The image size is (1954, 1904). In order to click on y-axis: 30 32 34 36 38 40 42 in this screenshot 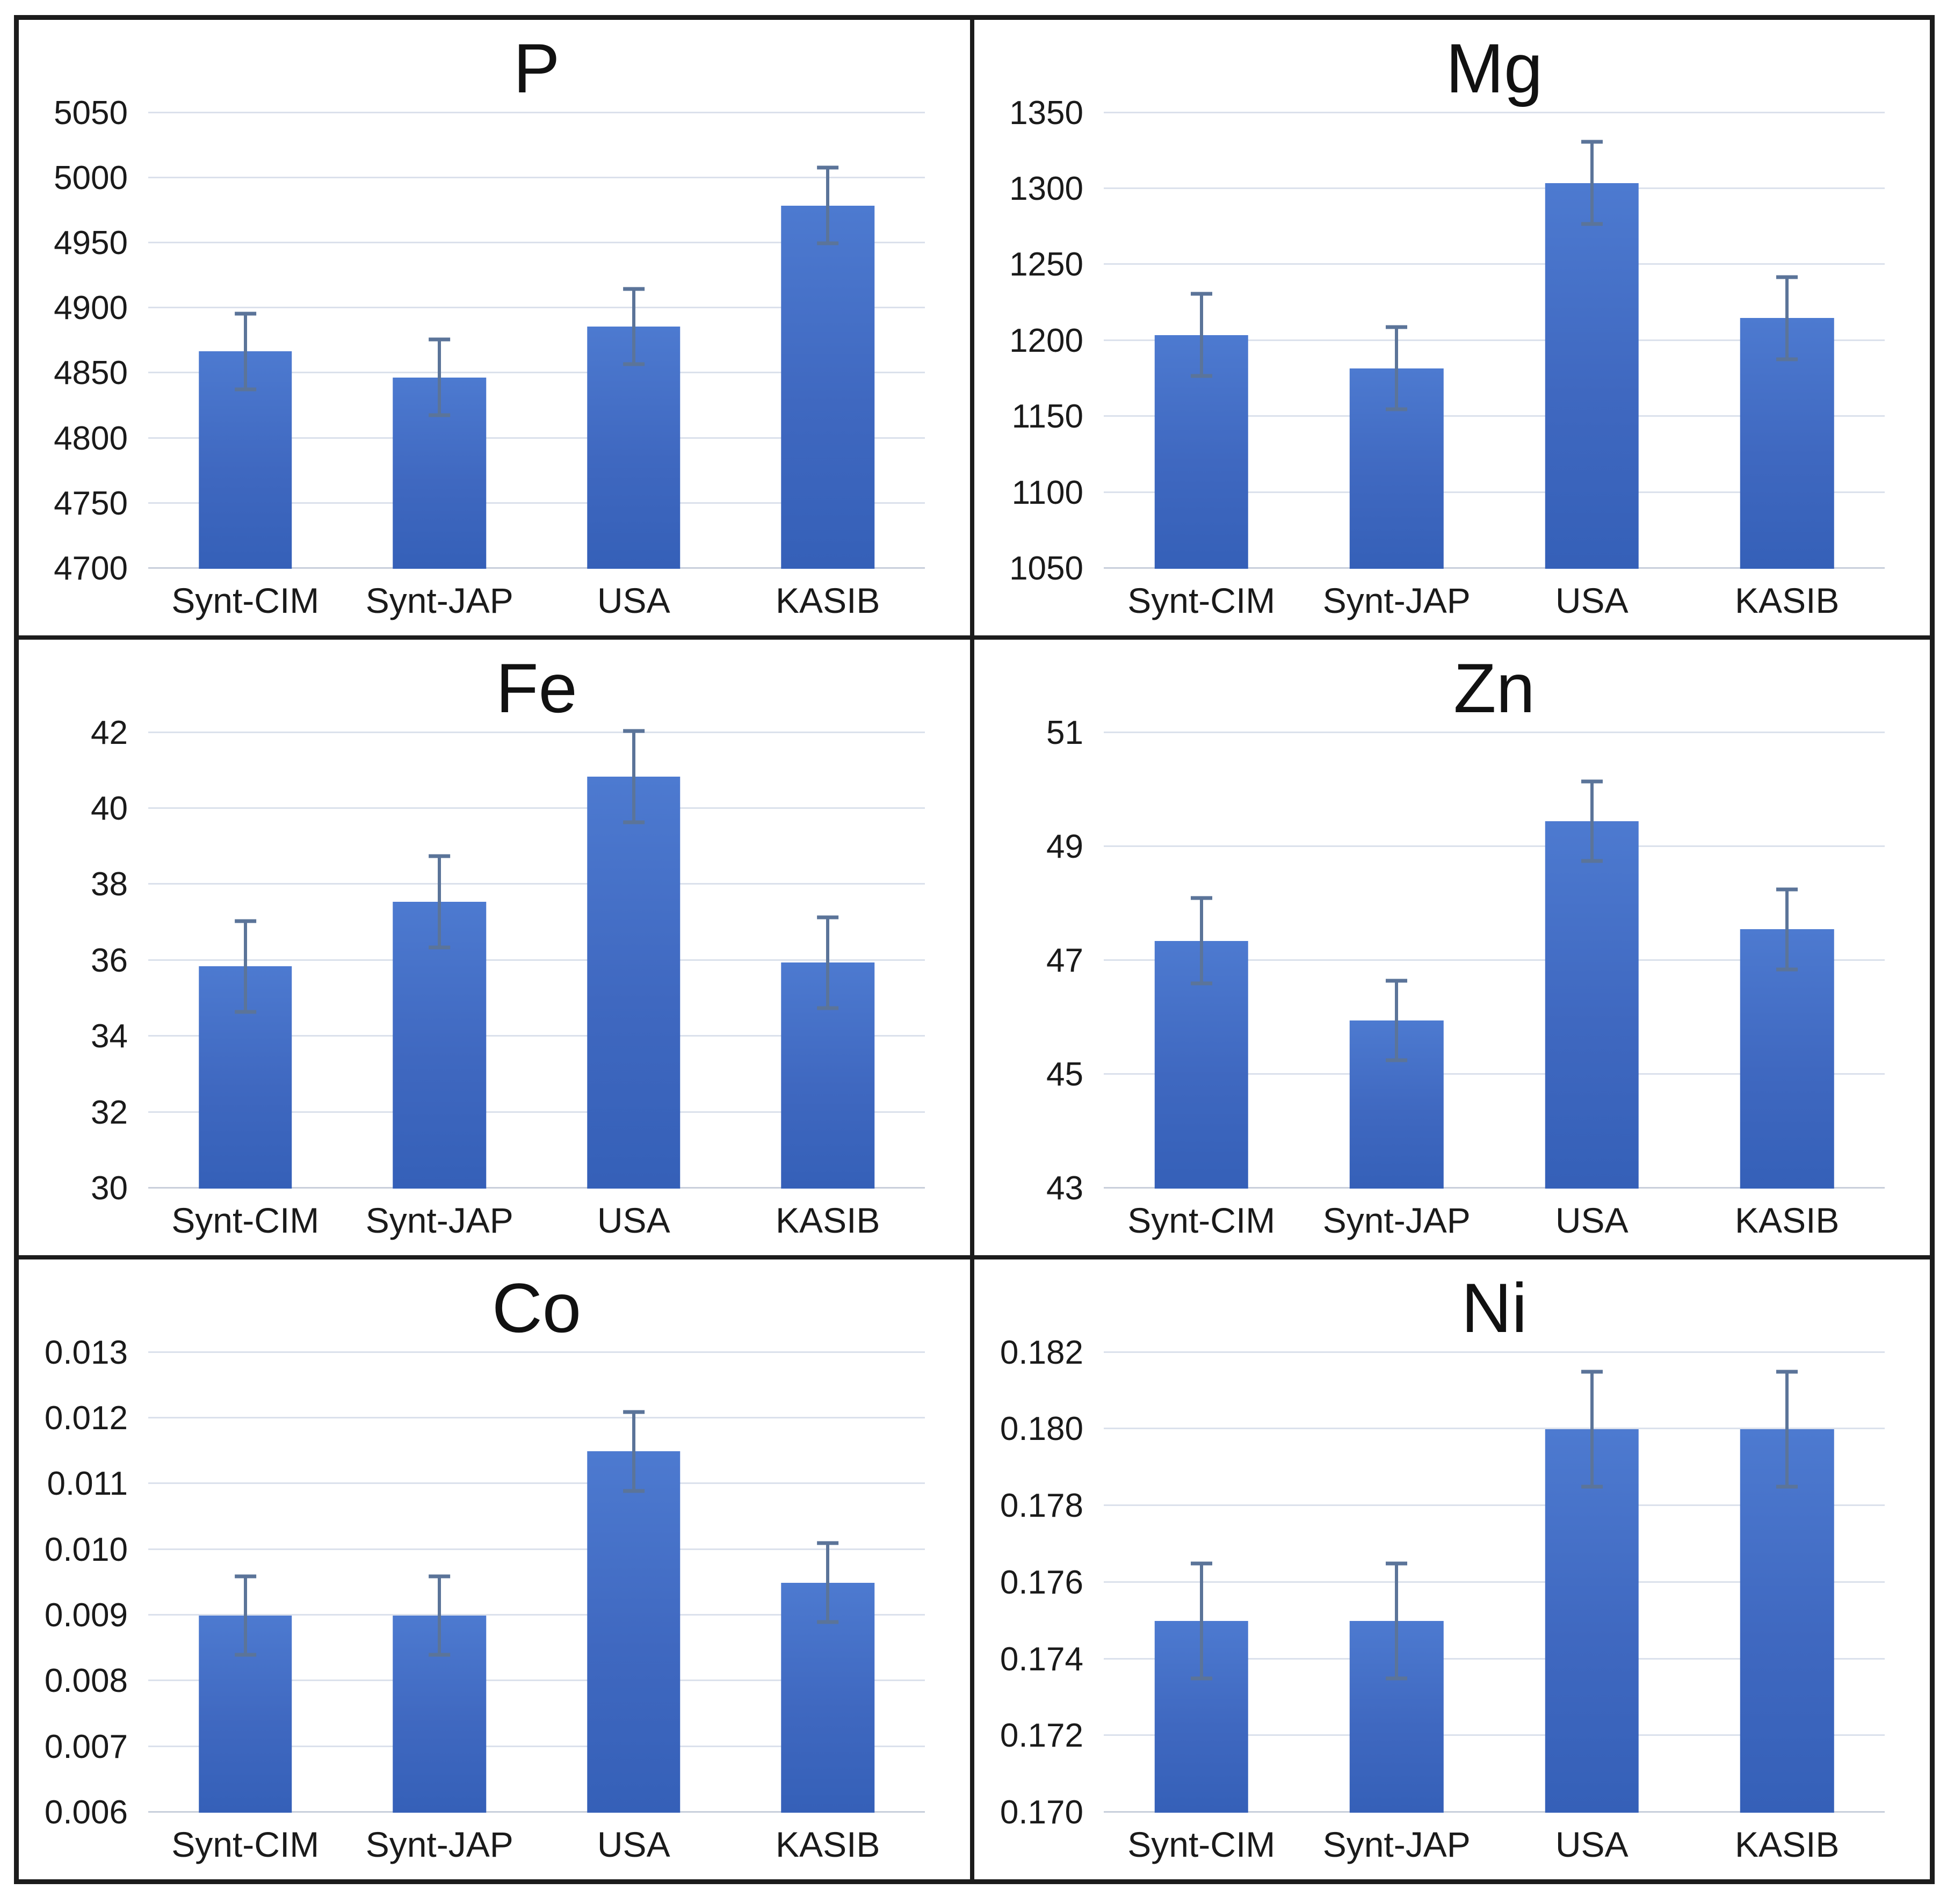, I will do `click(90, 960)`.